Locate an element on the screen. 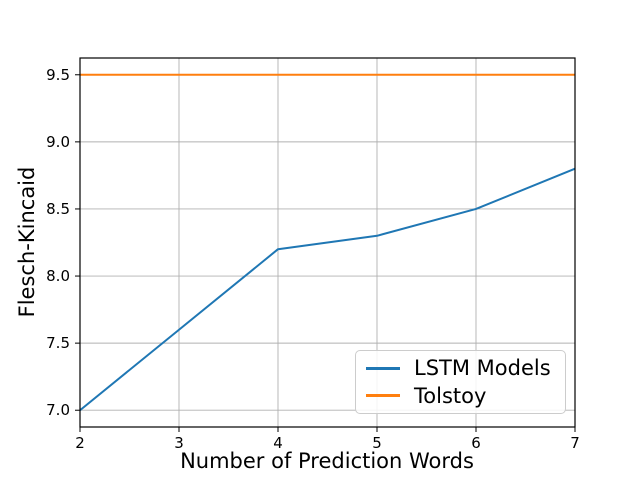  y-tick-label: 9.0 is located at coordinates (58, 142).